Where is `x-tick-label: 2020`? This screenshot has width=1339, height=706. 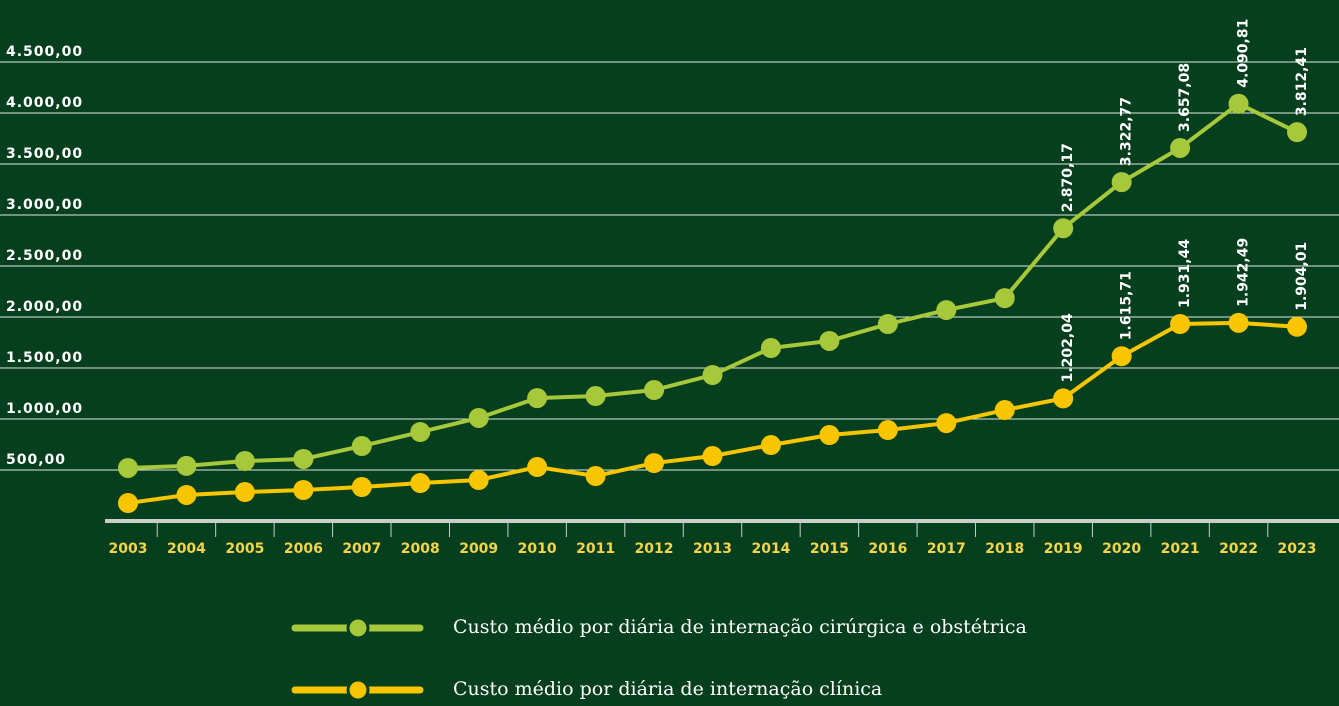 x-tick-label: 2020 is located at coordinates (1121, 549).